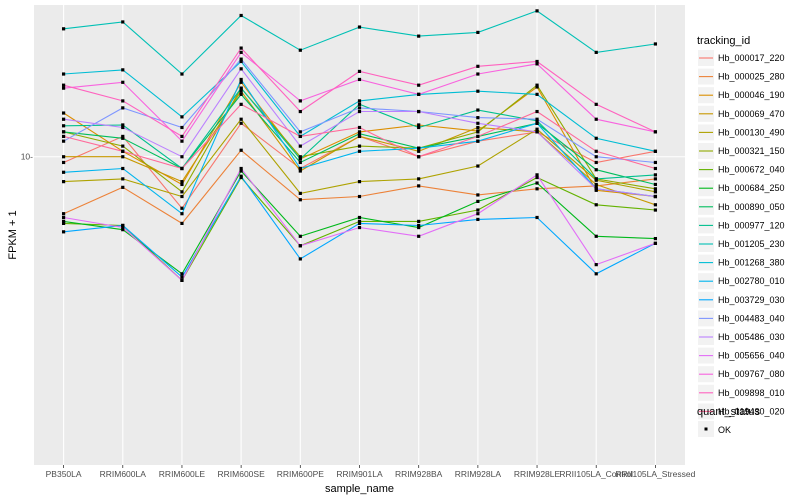 The image size is (800, 500). What do you see at coordinates (751, 337) in the screenshot?
I see `legend-label: Hb_005486_030` at bounding box center [751, 337].